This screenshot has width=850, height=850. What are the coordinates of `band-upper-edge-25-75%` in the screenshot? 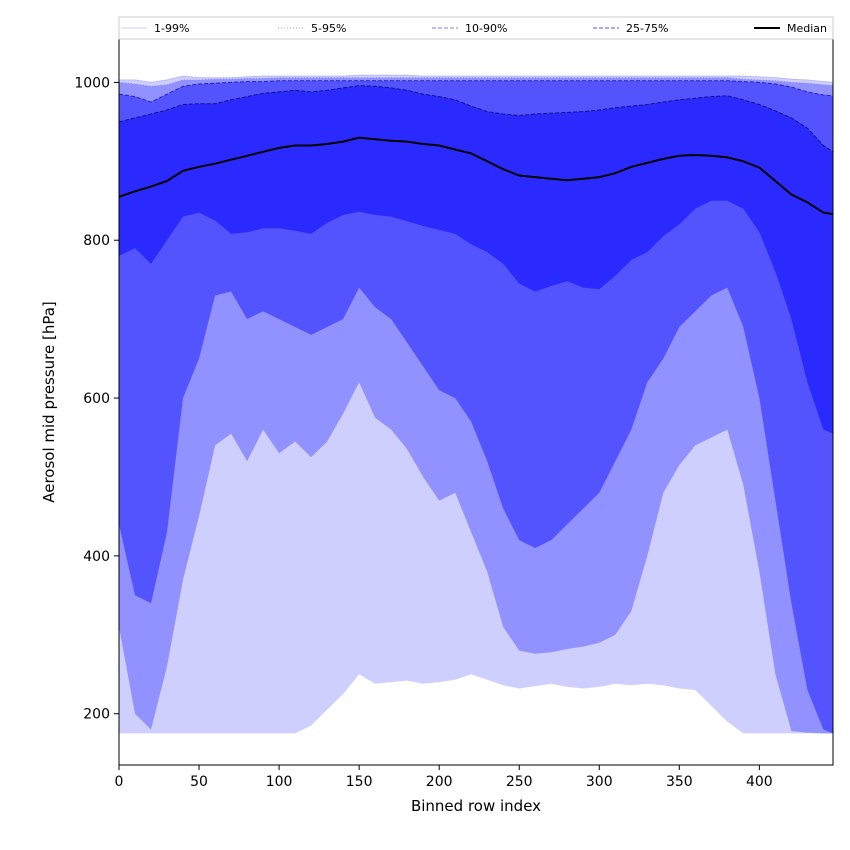 It's located at (476, 119).